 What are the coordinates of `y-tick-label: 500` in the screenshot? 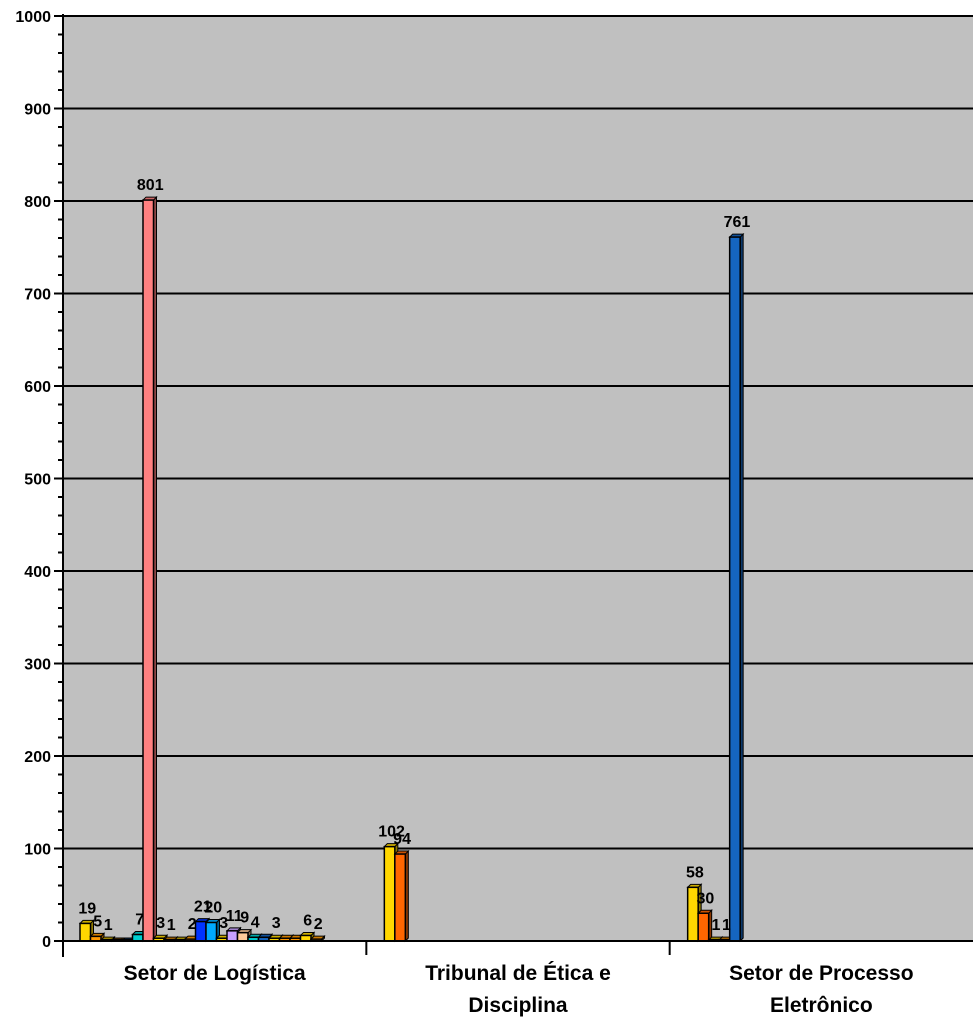 It's located at (37, 480).